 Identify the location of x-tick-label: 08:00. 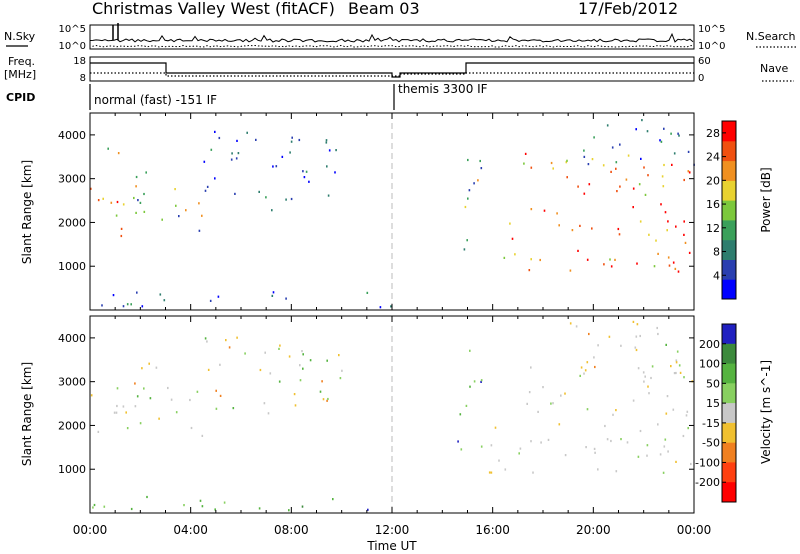
(291, 530).